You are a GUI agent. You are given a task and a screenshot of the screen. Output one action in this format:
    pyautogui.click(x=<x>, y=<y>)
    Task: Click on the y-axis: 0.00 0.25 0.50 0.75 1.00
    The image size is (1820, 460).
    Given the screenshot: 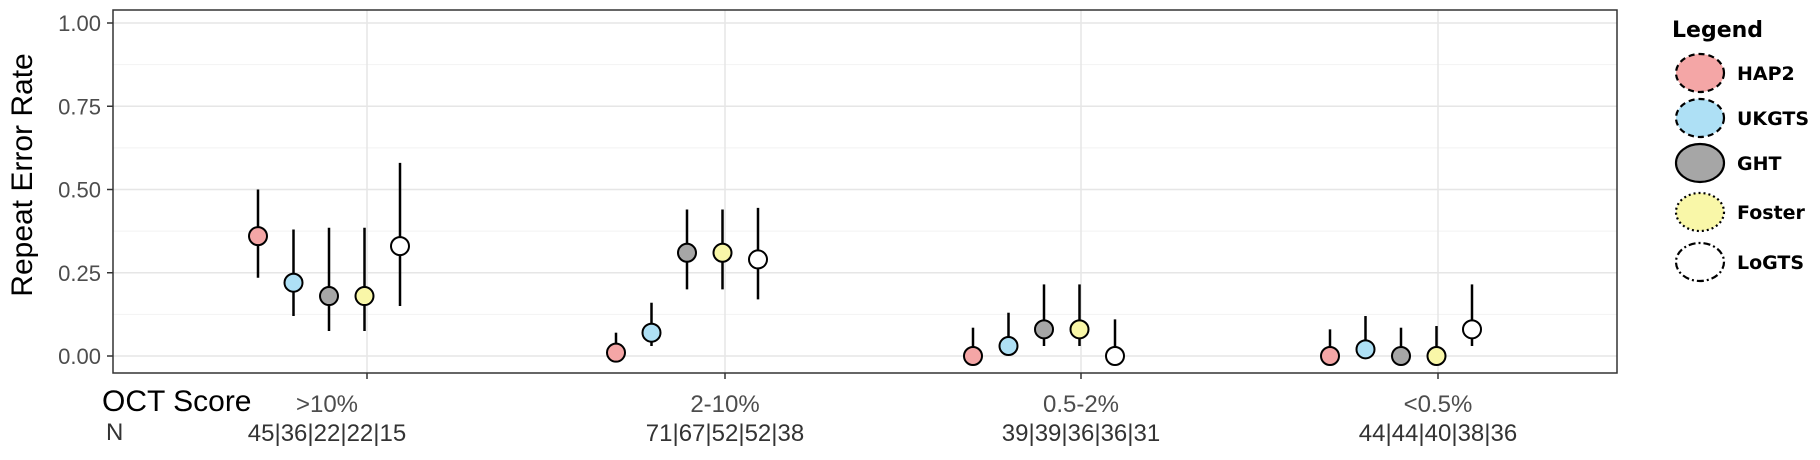 What is the action you would take?
    pyautogui.click(x=85, y=190)
    